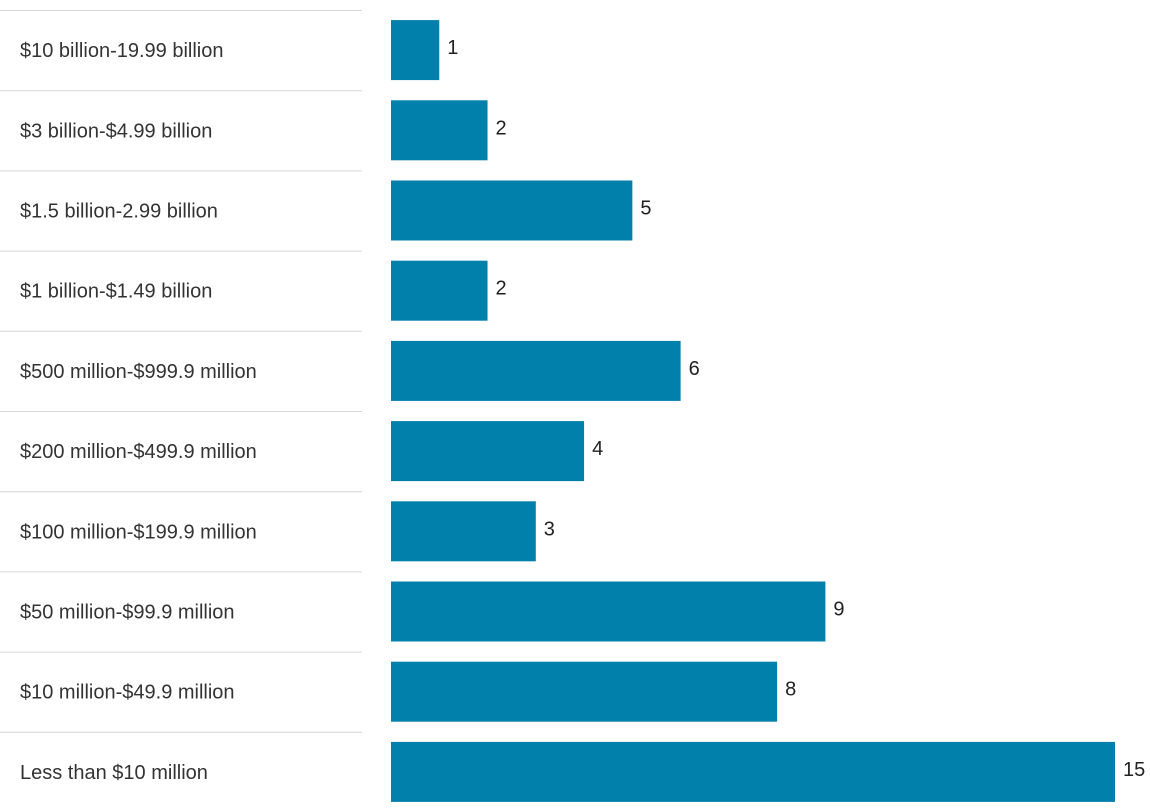  What do you see at coordinates (116, 292) in the screenshot?
I see `category-label: $1 billion-$1.49 billion` at bounding box center [116, 292].